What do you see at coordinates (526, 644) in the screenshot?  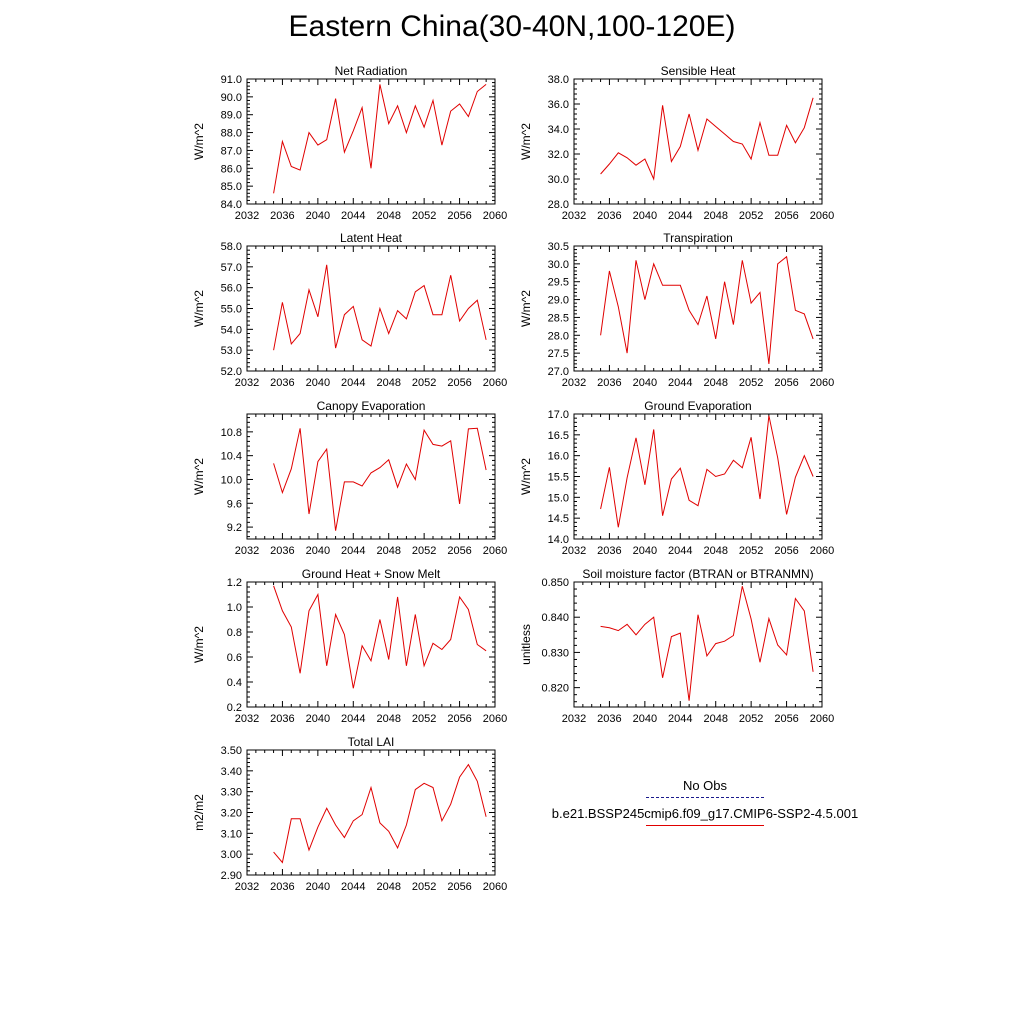 I see `y-axis-label: unitless` at bounding box center [526, 644].